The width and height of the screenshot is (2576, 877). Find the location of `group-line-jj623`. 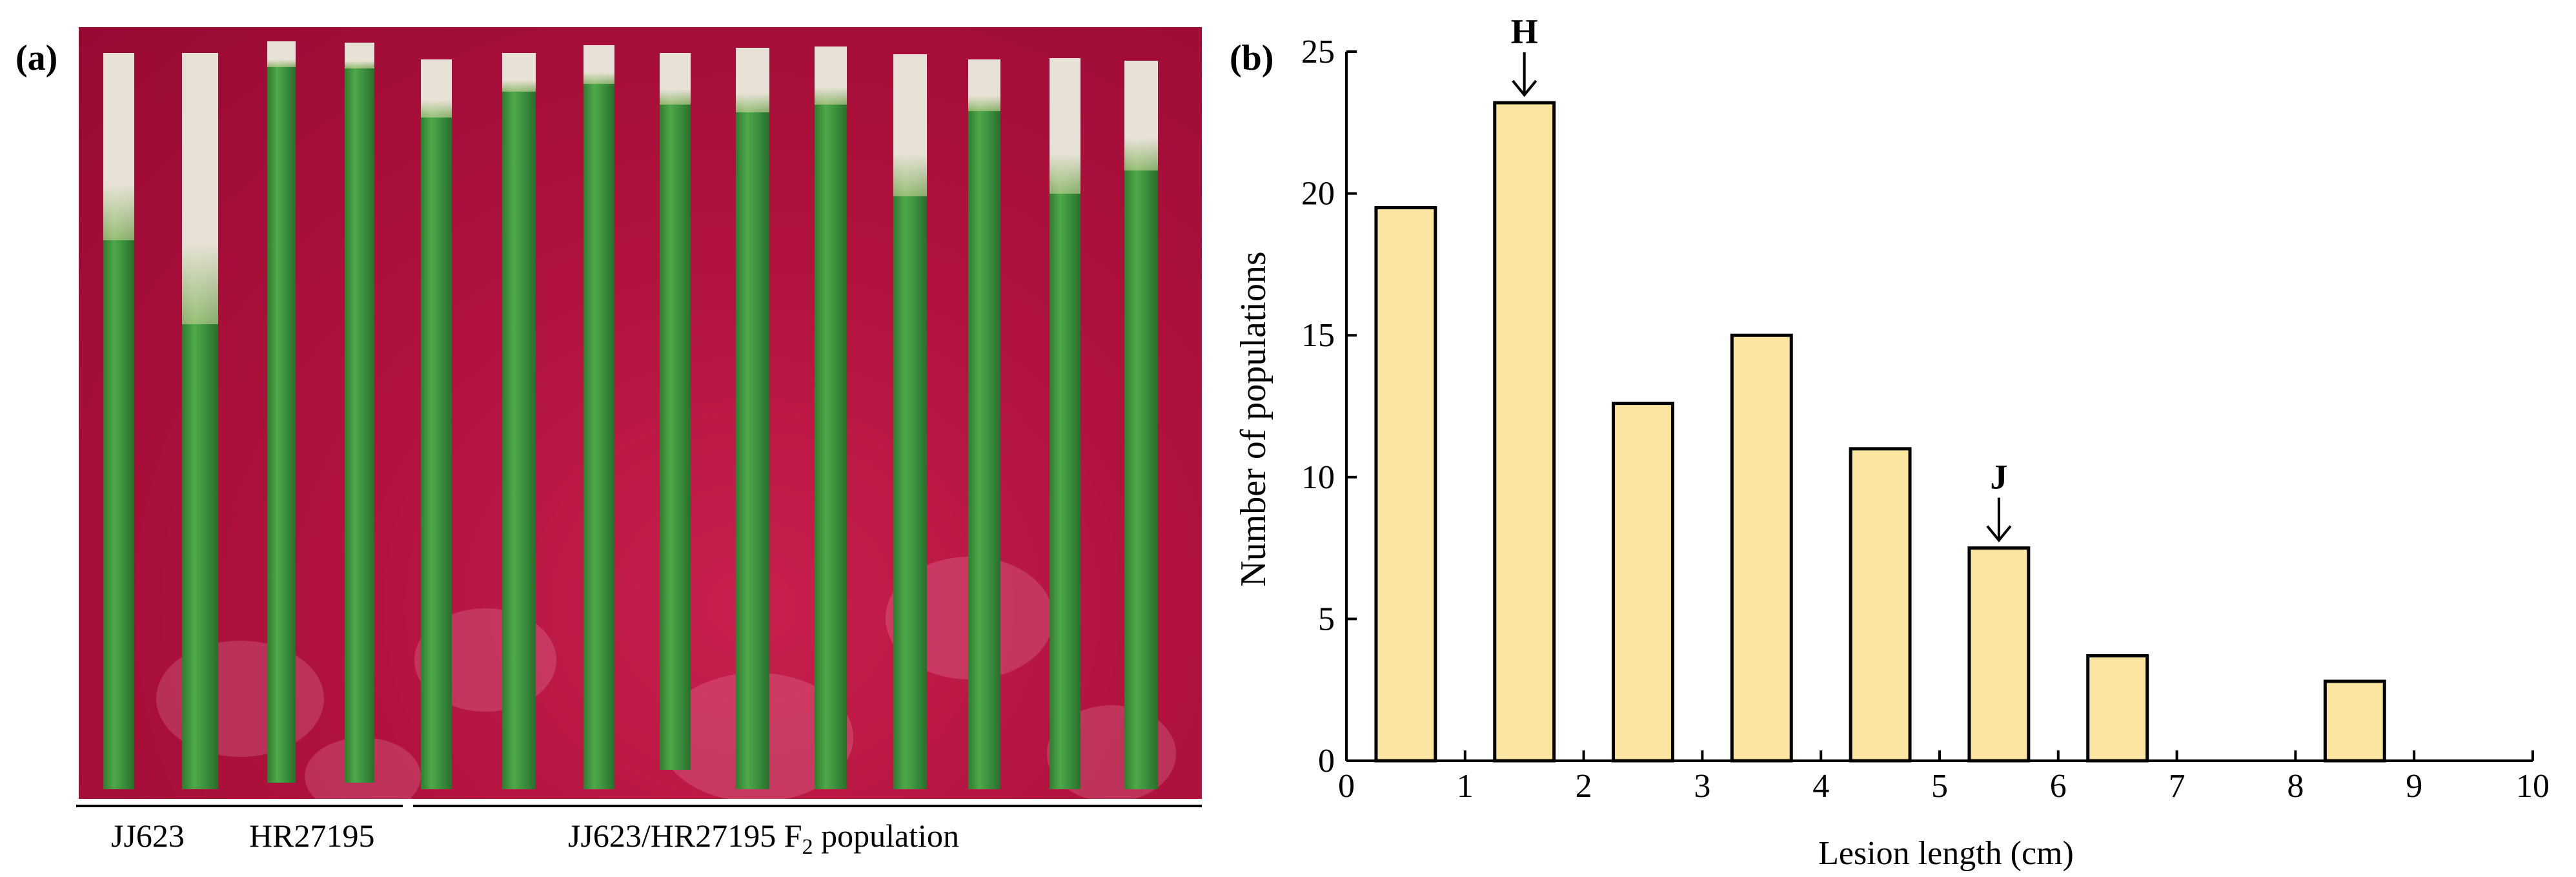

group-line-jj623 is located at coordinates (159, 806).